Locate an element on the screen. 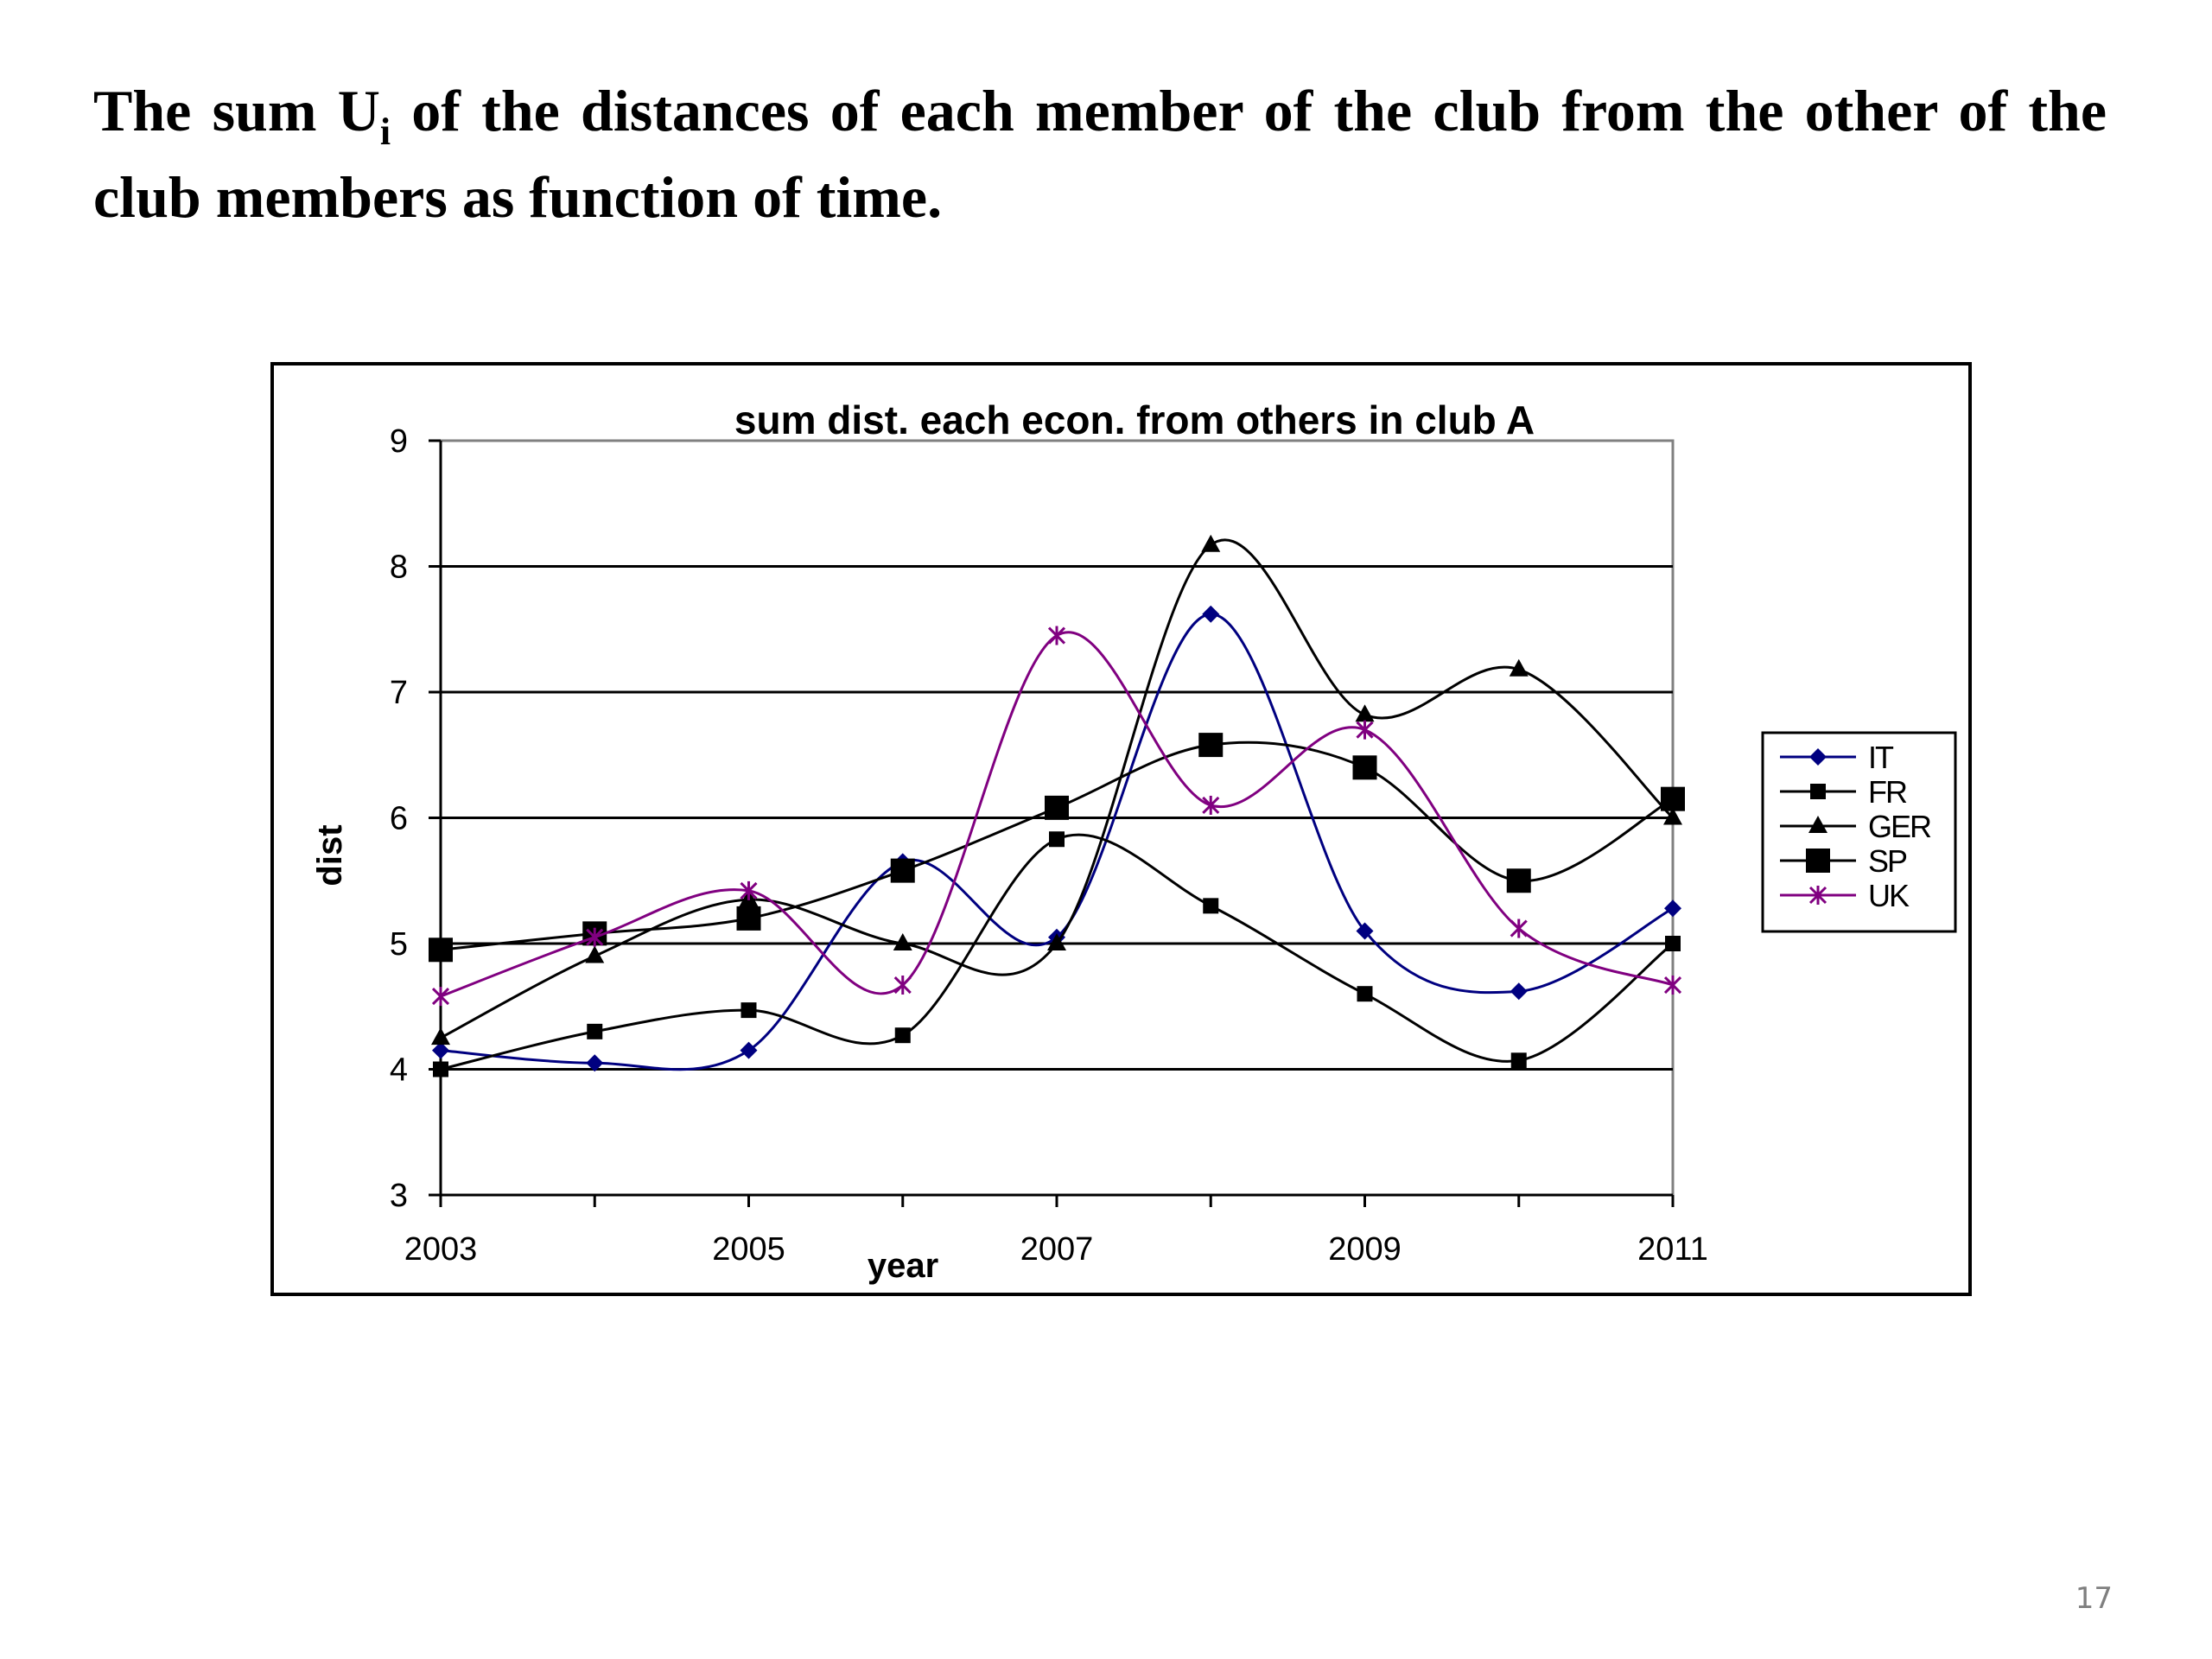 The image size is (2212, 1659). series-sp is located at coordinates (1057, 848).